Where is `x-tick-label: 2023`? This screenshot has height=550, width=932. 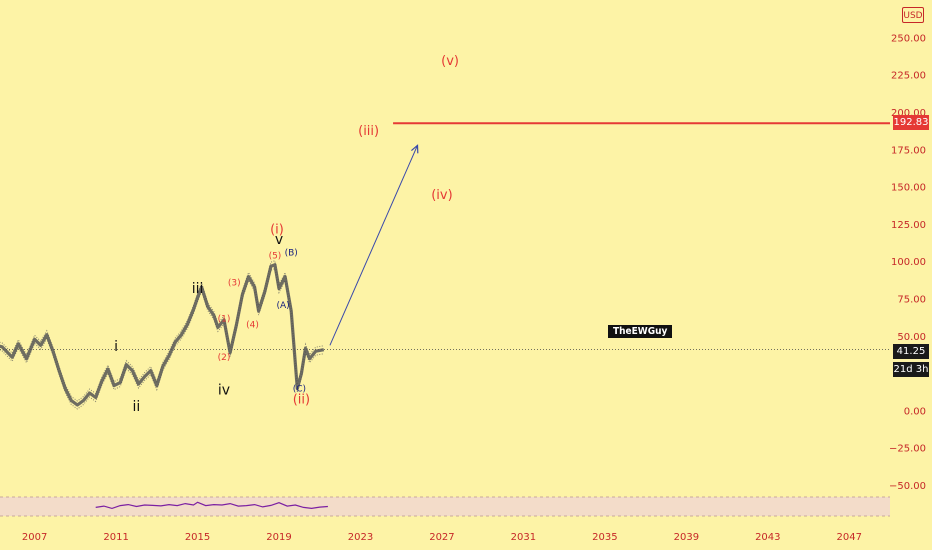 x-tick-label: 2023 is located at coordinates (360, 537).